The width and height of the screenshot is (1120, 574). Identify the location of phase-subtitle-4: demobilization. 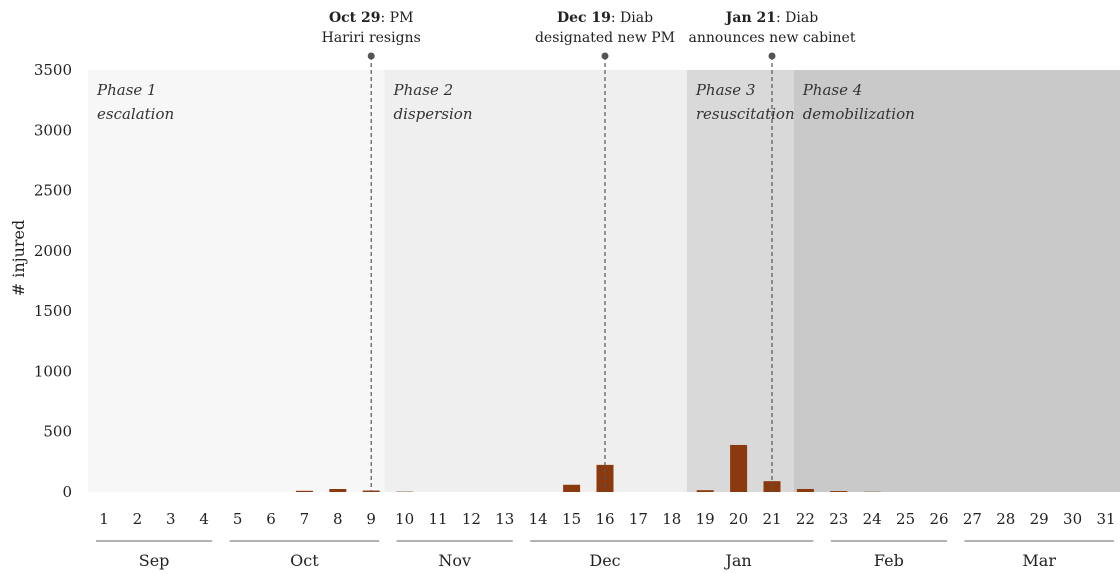
(859, 114).